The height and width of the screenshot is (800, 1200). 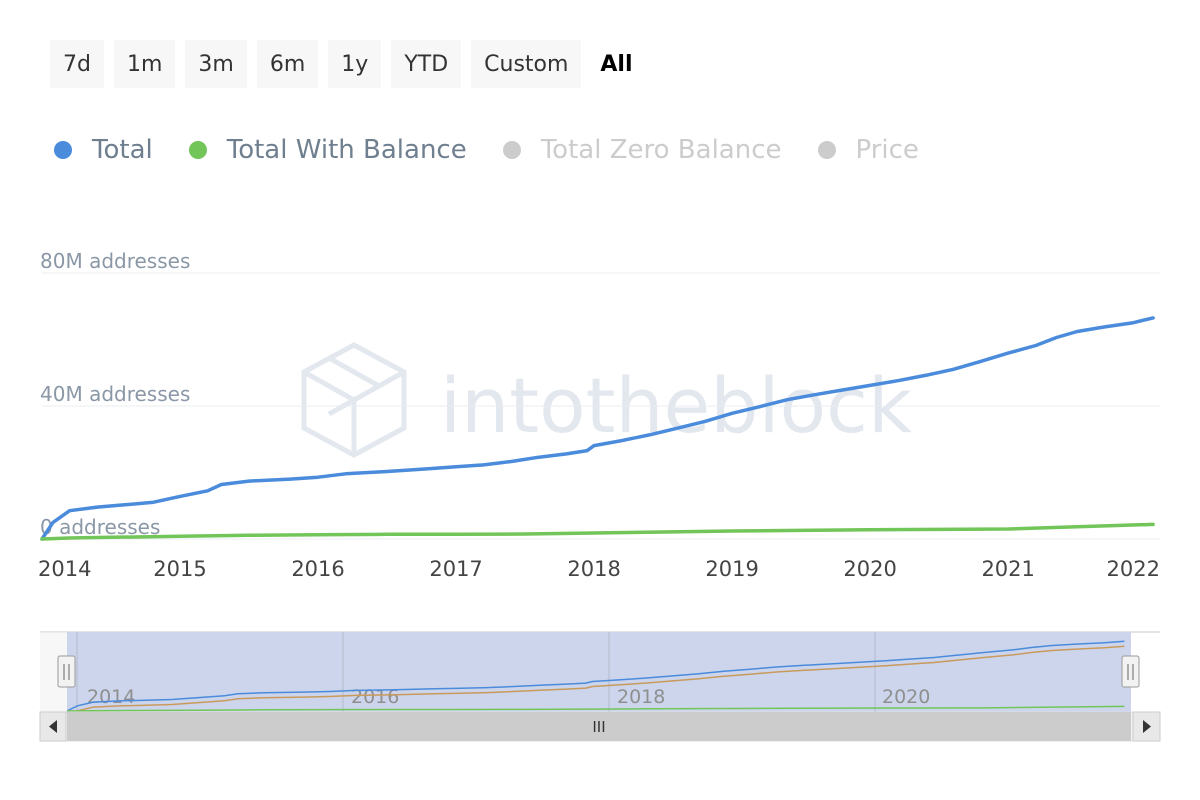 I want to click on x-tick-label: 2018, so click(x=593, y=569).